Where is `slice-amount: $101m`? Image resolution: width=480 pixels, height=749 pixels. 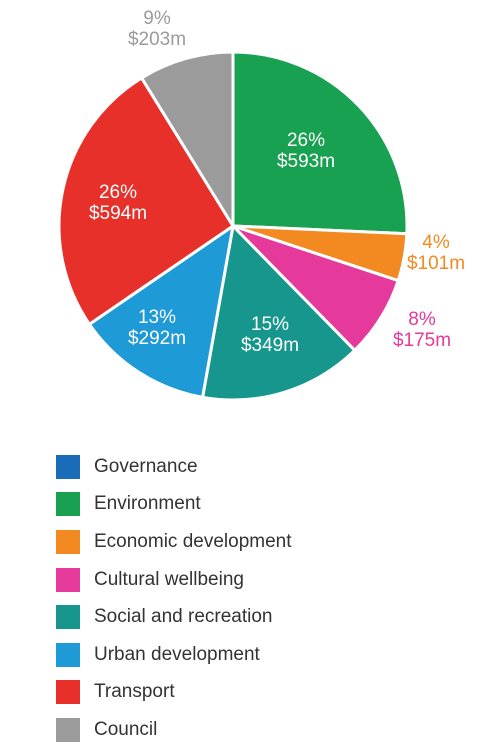 slice-amount: $101m is located at coordinates (436, 263).